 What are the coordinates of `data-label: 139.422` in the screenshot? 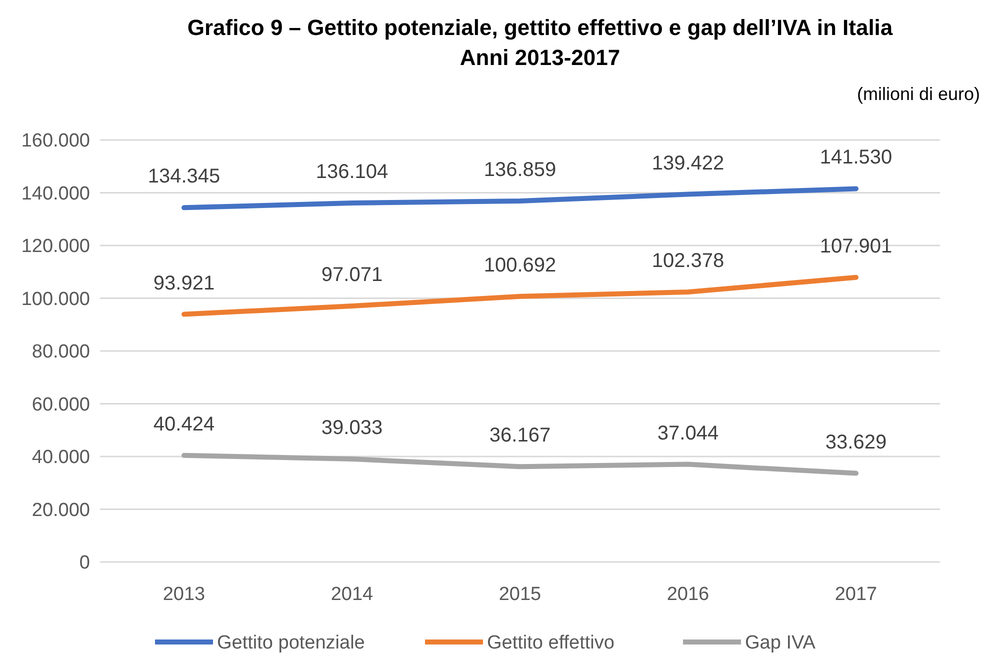 It's located at (688, 163).